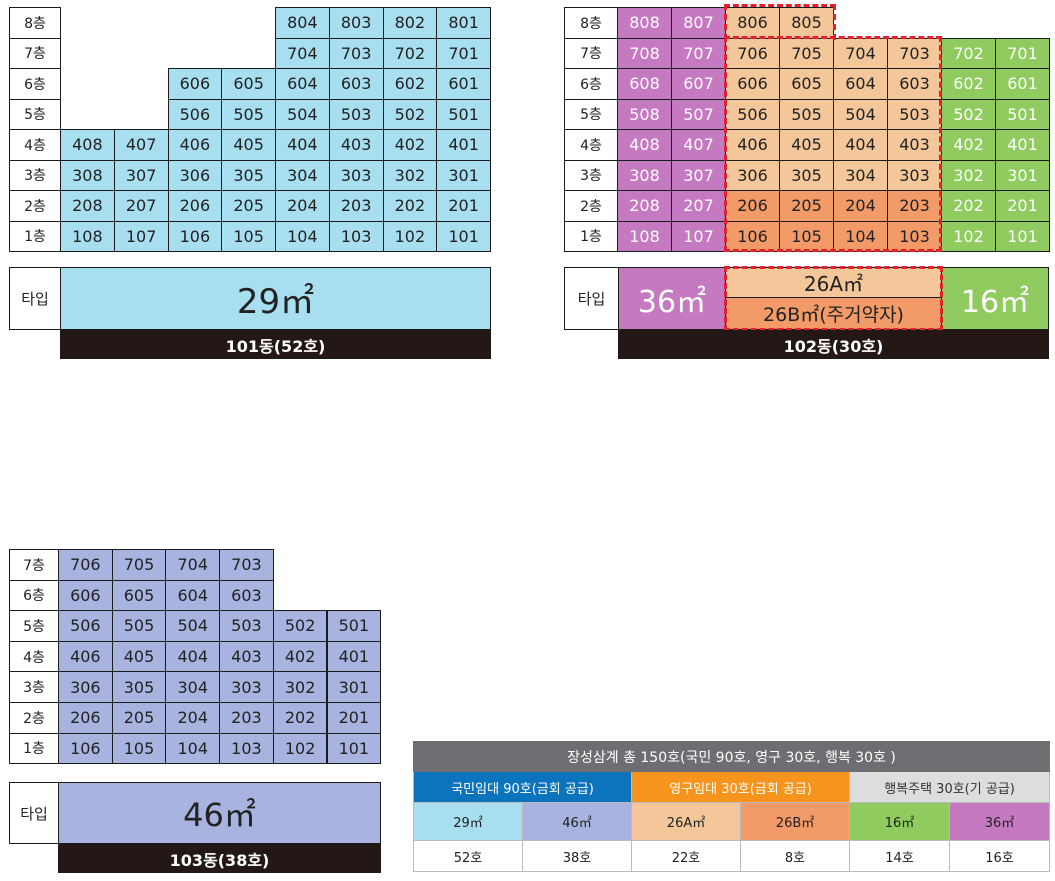 The width and height of the screenshot is (1055, 881). I want to click on building-102-area-36: 36㎡, so click(672, 298).